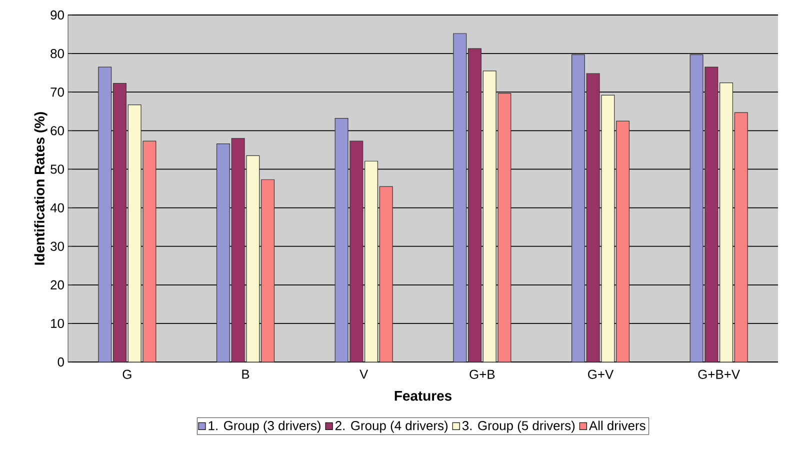 The width and height of the screenshot is (791, 467). I want to click on legend-label: All drivers, so click(617, 425).